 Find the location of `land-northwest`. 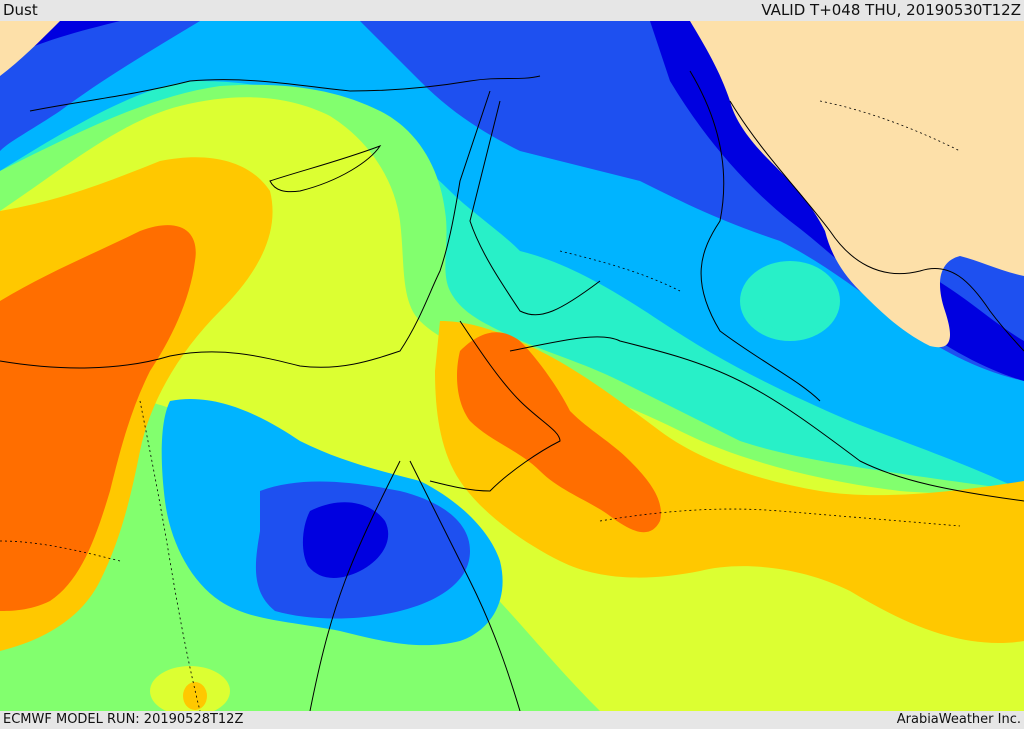

land-northwest is located at coordinates (30, 48).